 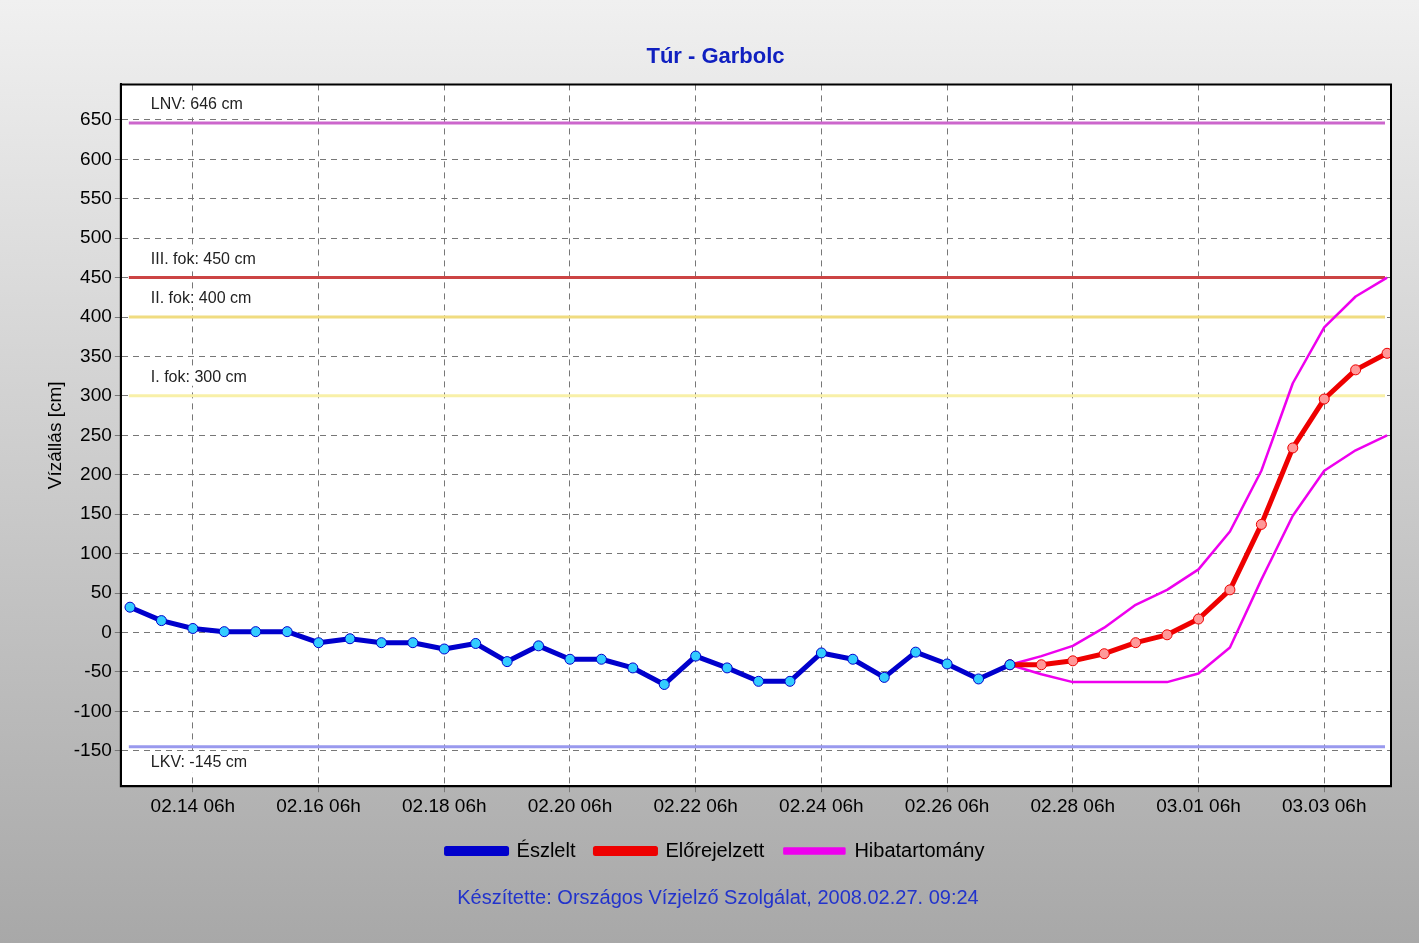 I want to click on y-tick-label: -150, so click(x=92, y=749).